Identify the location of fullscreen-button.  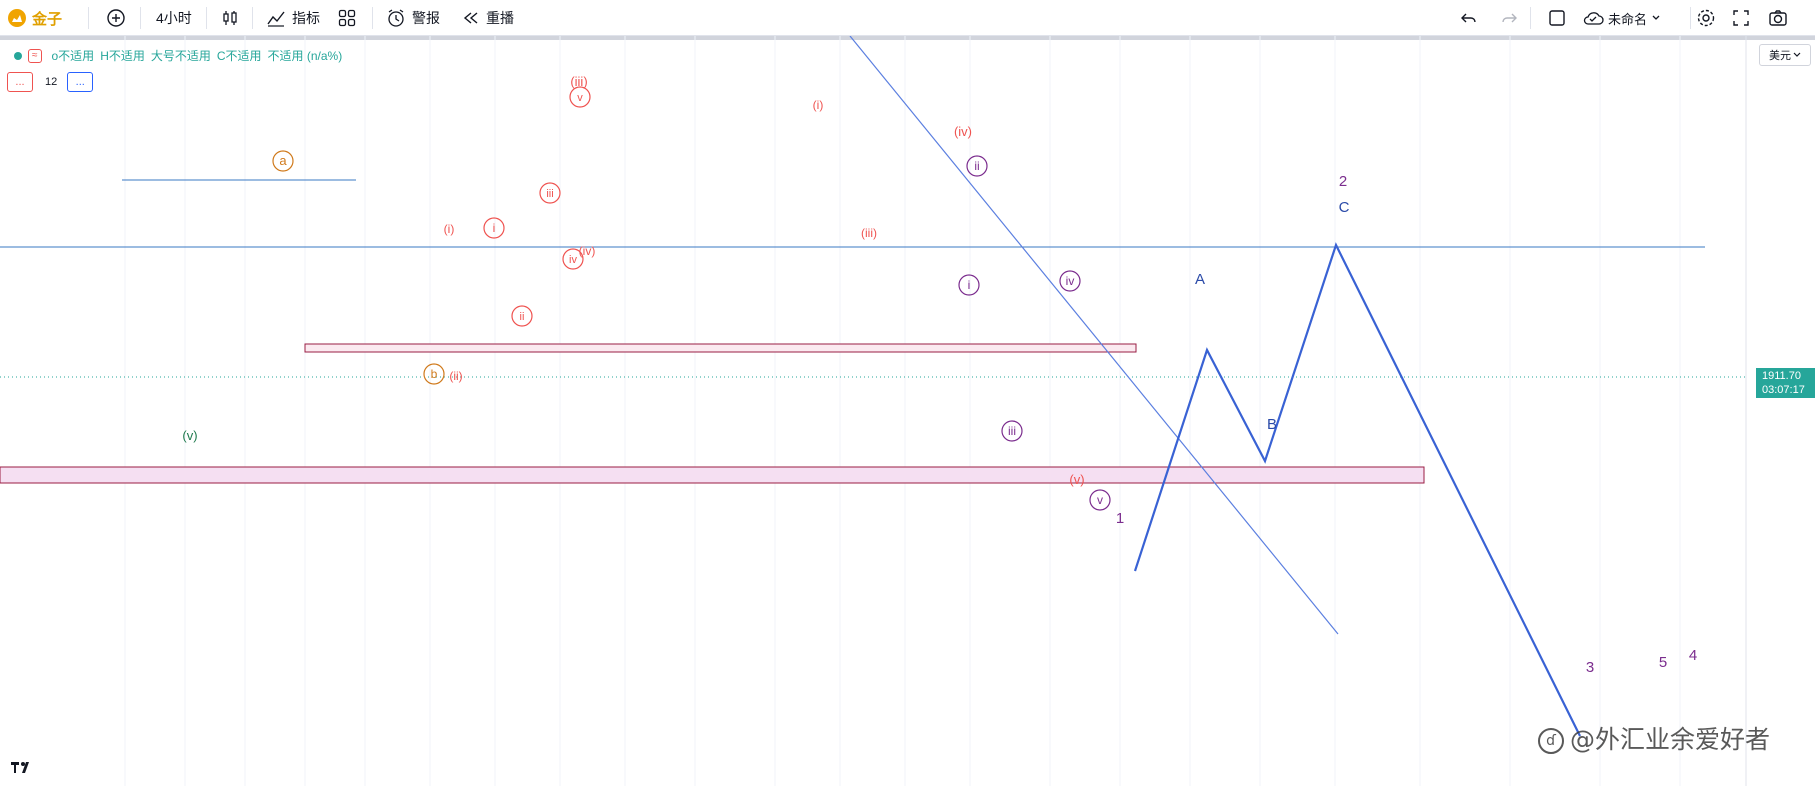
(1741, 18).